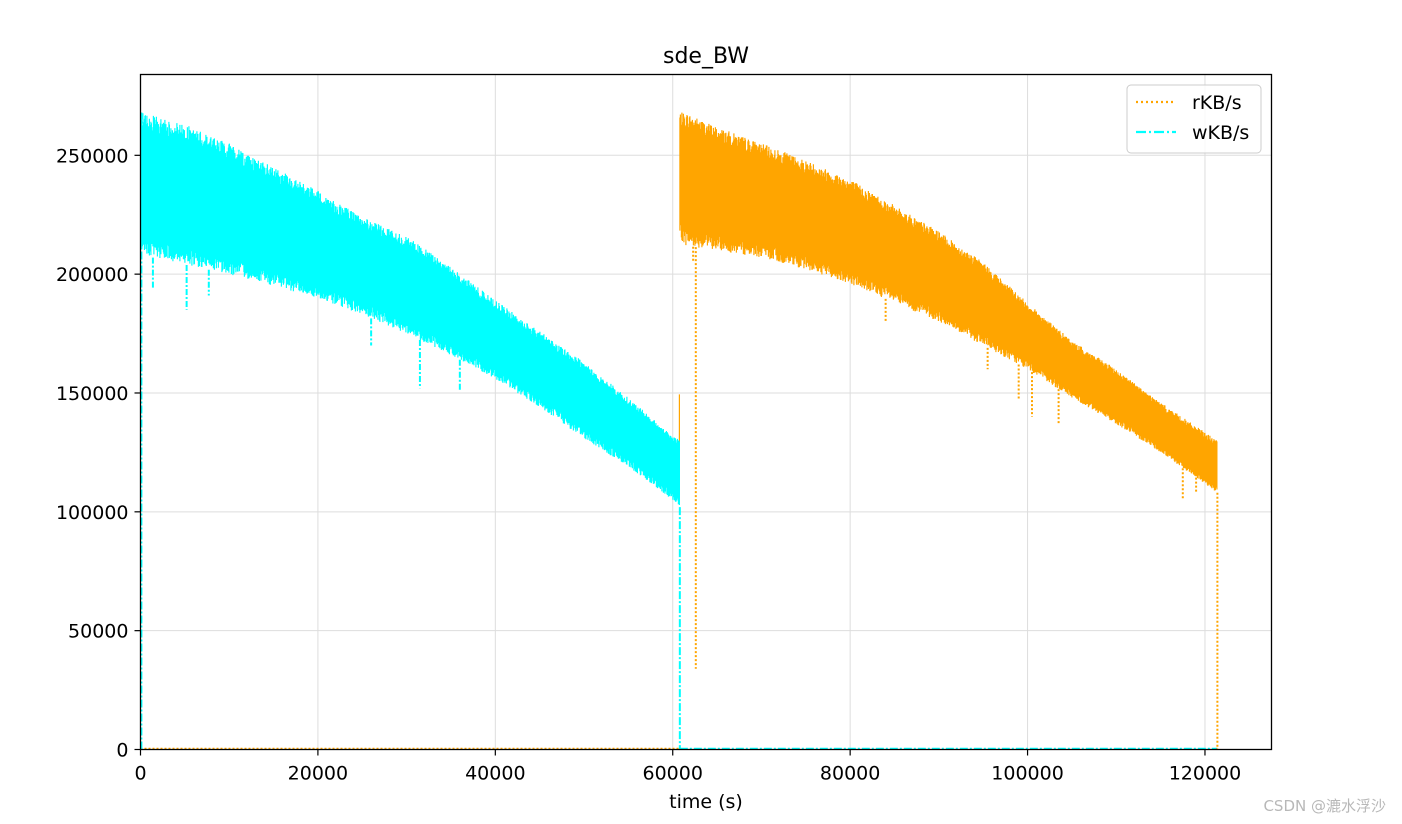 Image resolution: width=1402 pixels, height=824 pixels. Describe the element at coordinates (122, 751) in the screenshot. I see `y-tick-label: 0` at that location.